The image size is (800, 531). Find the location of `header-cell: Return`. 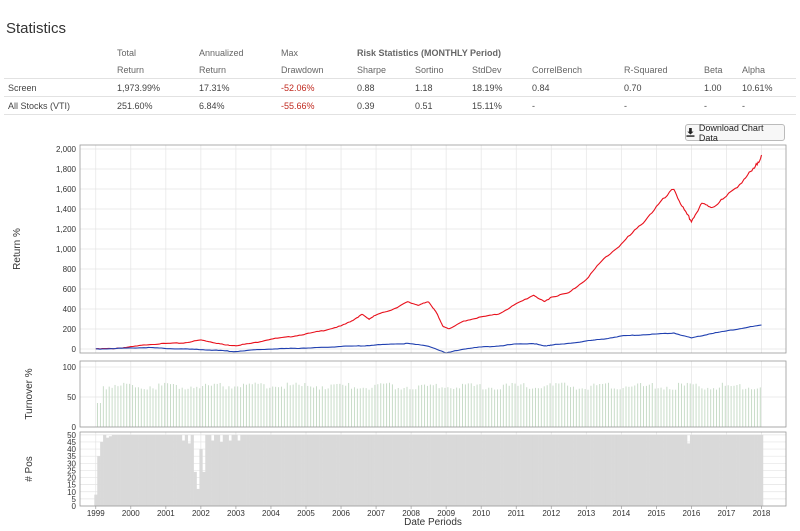

header-cell: Return is located at coordinates (213, 69).